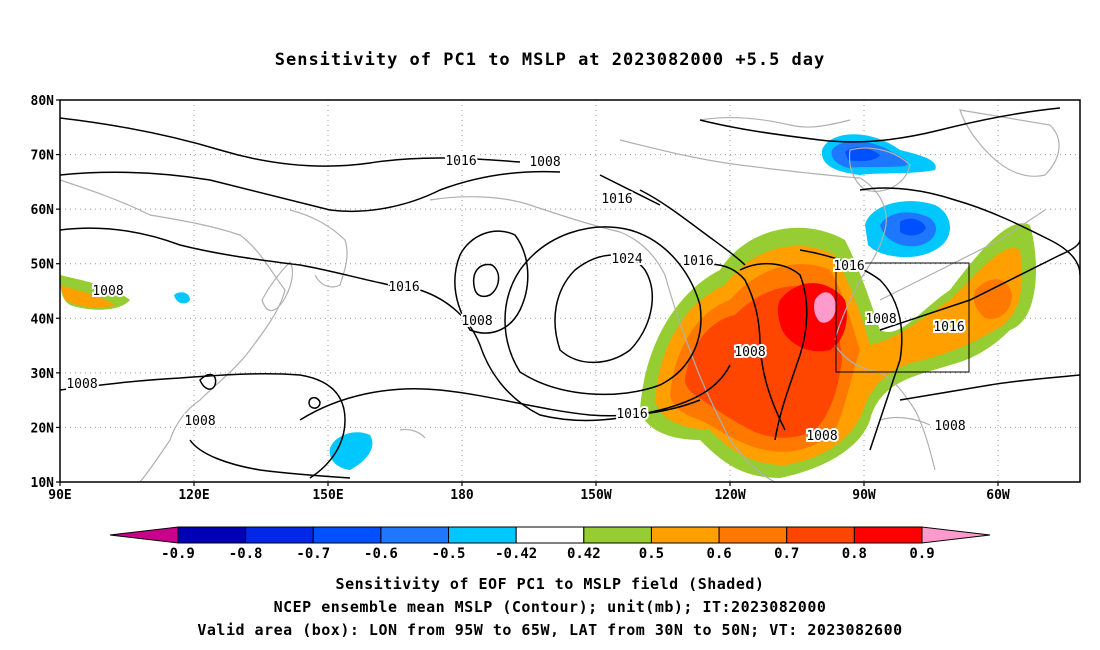  I want to click on lat-tick-label: 60N, so click(43, 210).